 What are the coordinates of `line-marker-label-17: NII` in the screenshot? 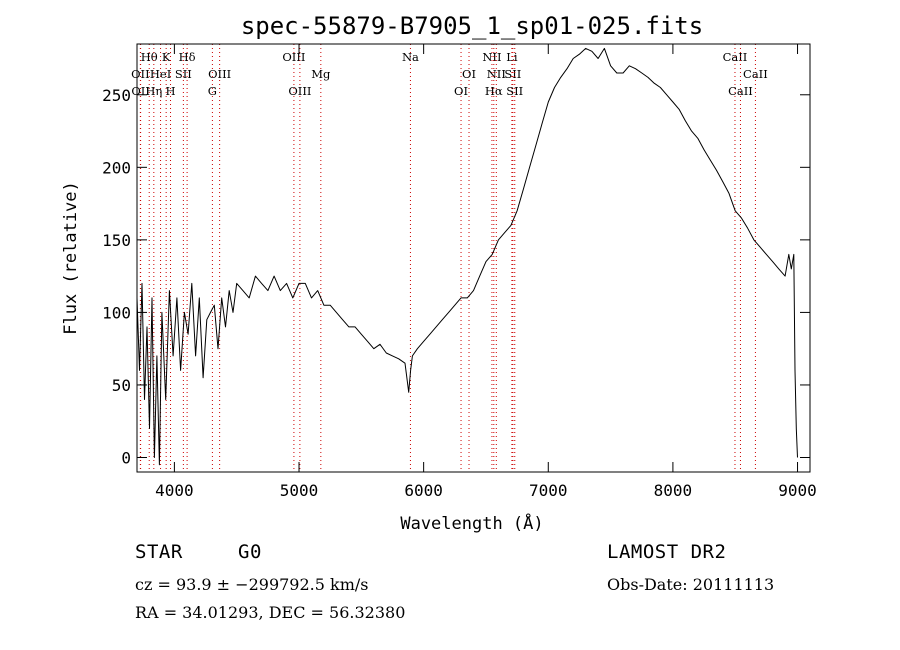 It's located at (491, 57).